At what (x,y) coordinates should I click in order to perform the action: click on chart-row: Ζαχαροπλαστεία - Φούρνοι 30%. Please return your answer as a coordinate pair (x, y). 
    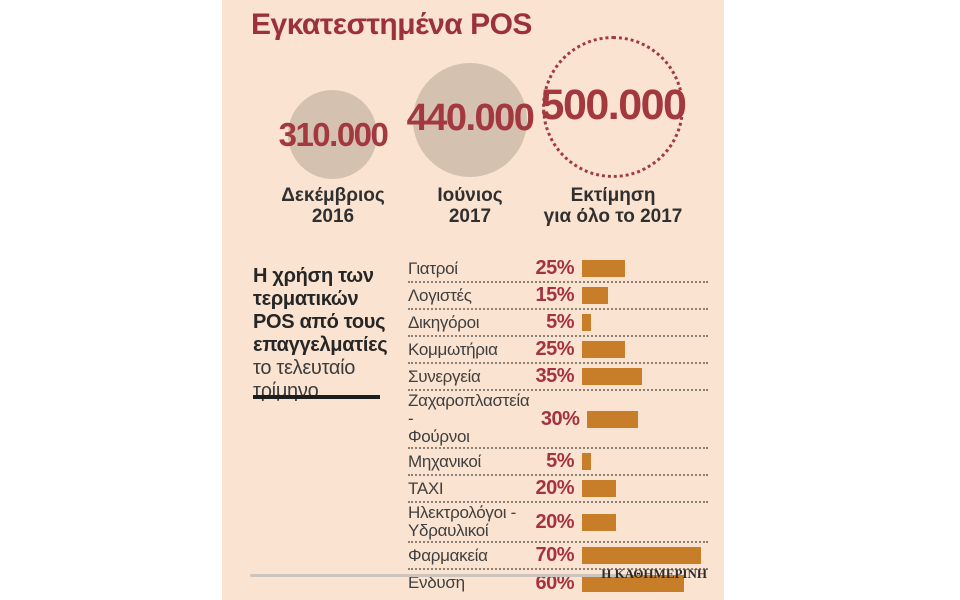
    Looking at the image, I should click on (558, 420).